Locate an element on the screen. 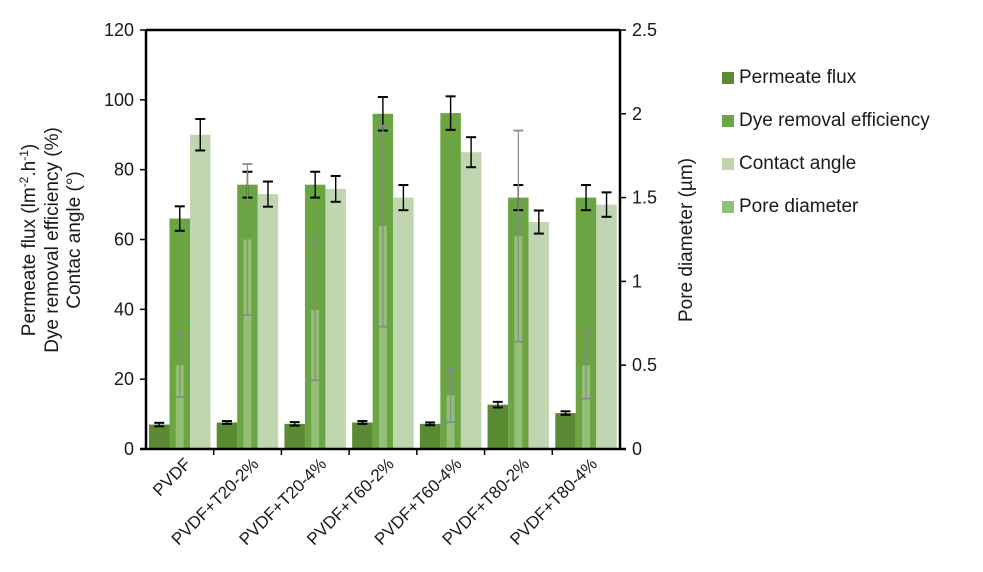 The height and width of the screenshot is (572, 983). y-tick-label: 60 is located at coordinates (124, 240).